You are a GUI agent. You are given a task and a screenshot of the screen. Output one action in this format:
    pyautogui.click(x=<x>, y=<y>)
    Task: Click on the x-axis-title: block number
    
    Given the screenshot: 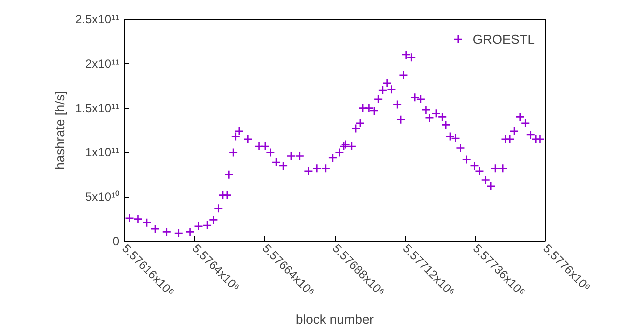 What is the action you would take?
    pyautogui.click(x=335, y=320)
    